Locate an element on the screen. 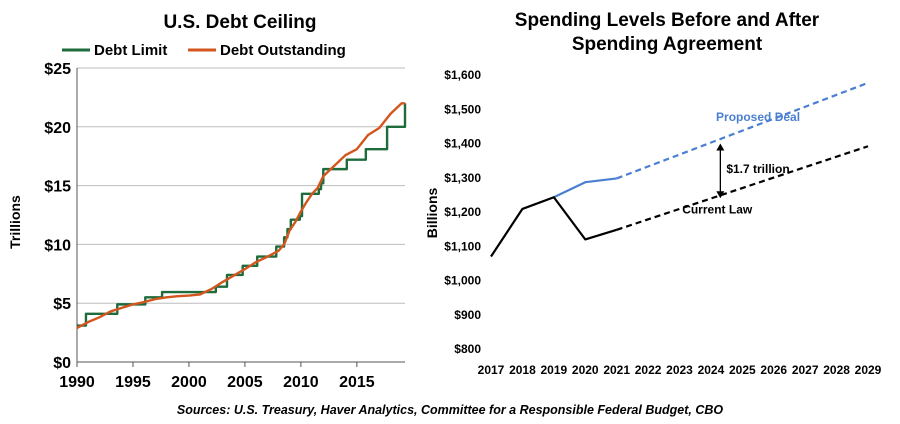  chart2-y-tick-label: $1,200 is located at coordinates (462, 212).